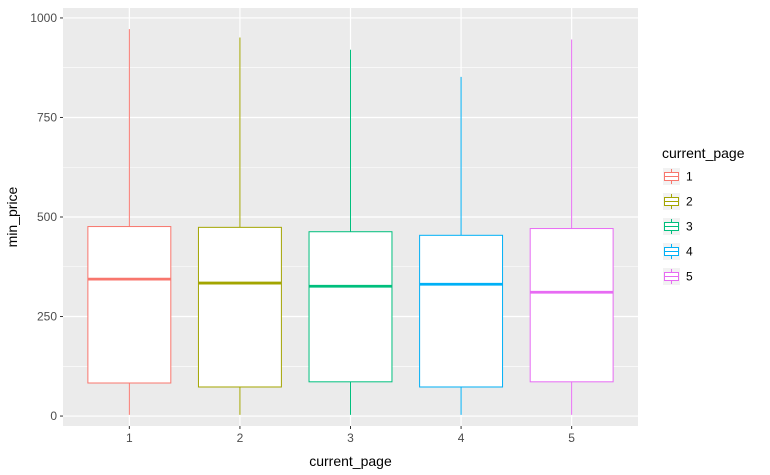  I want to click on legend-label: 5, so click(689, 277).